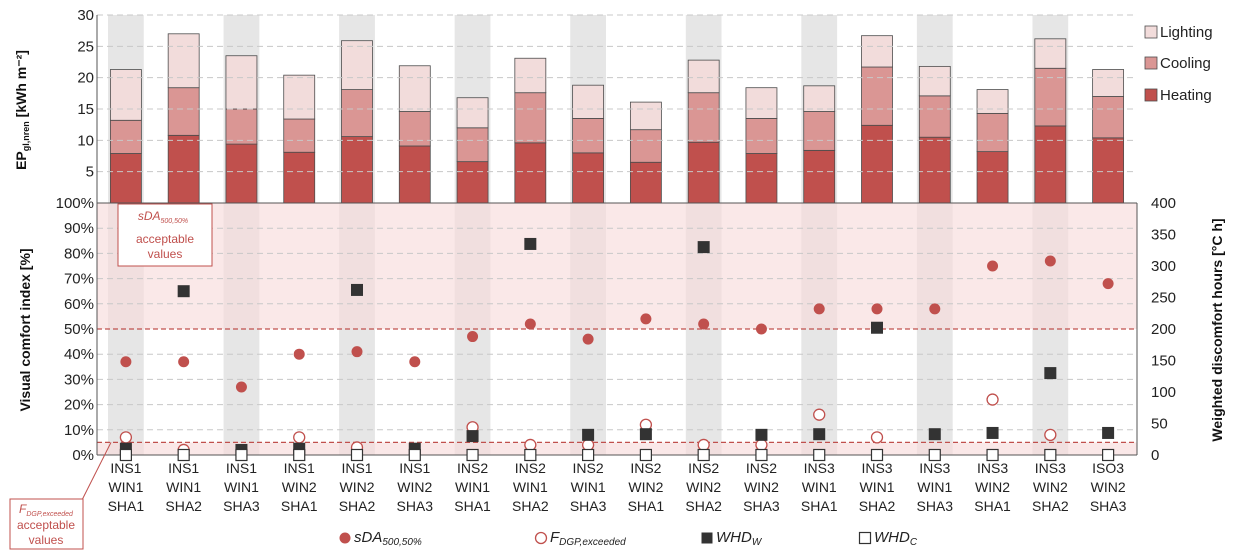  I want to click on fdgp-annotation-line: acceptable, so click(46, 525).